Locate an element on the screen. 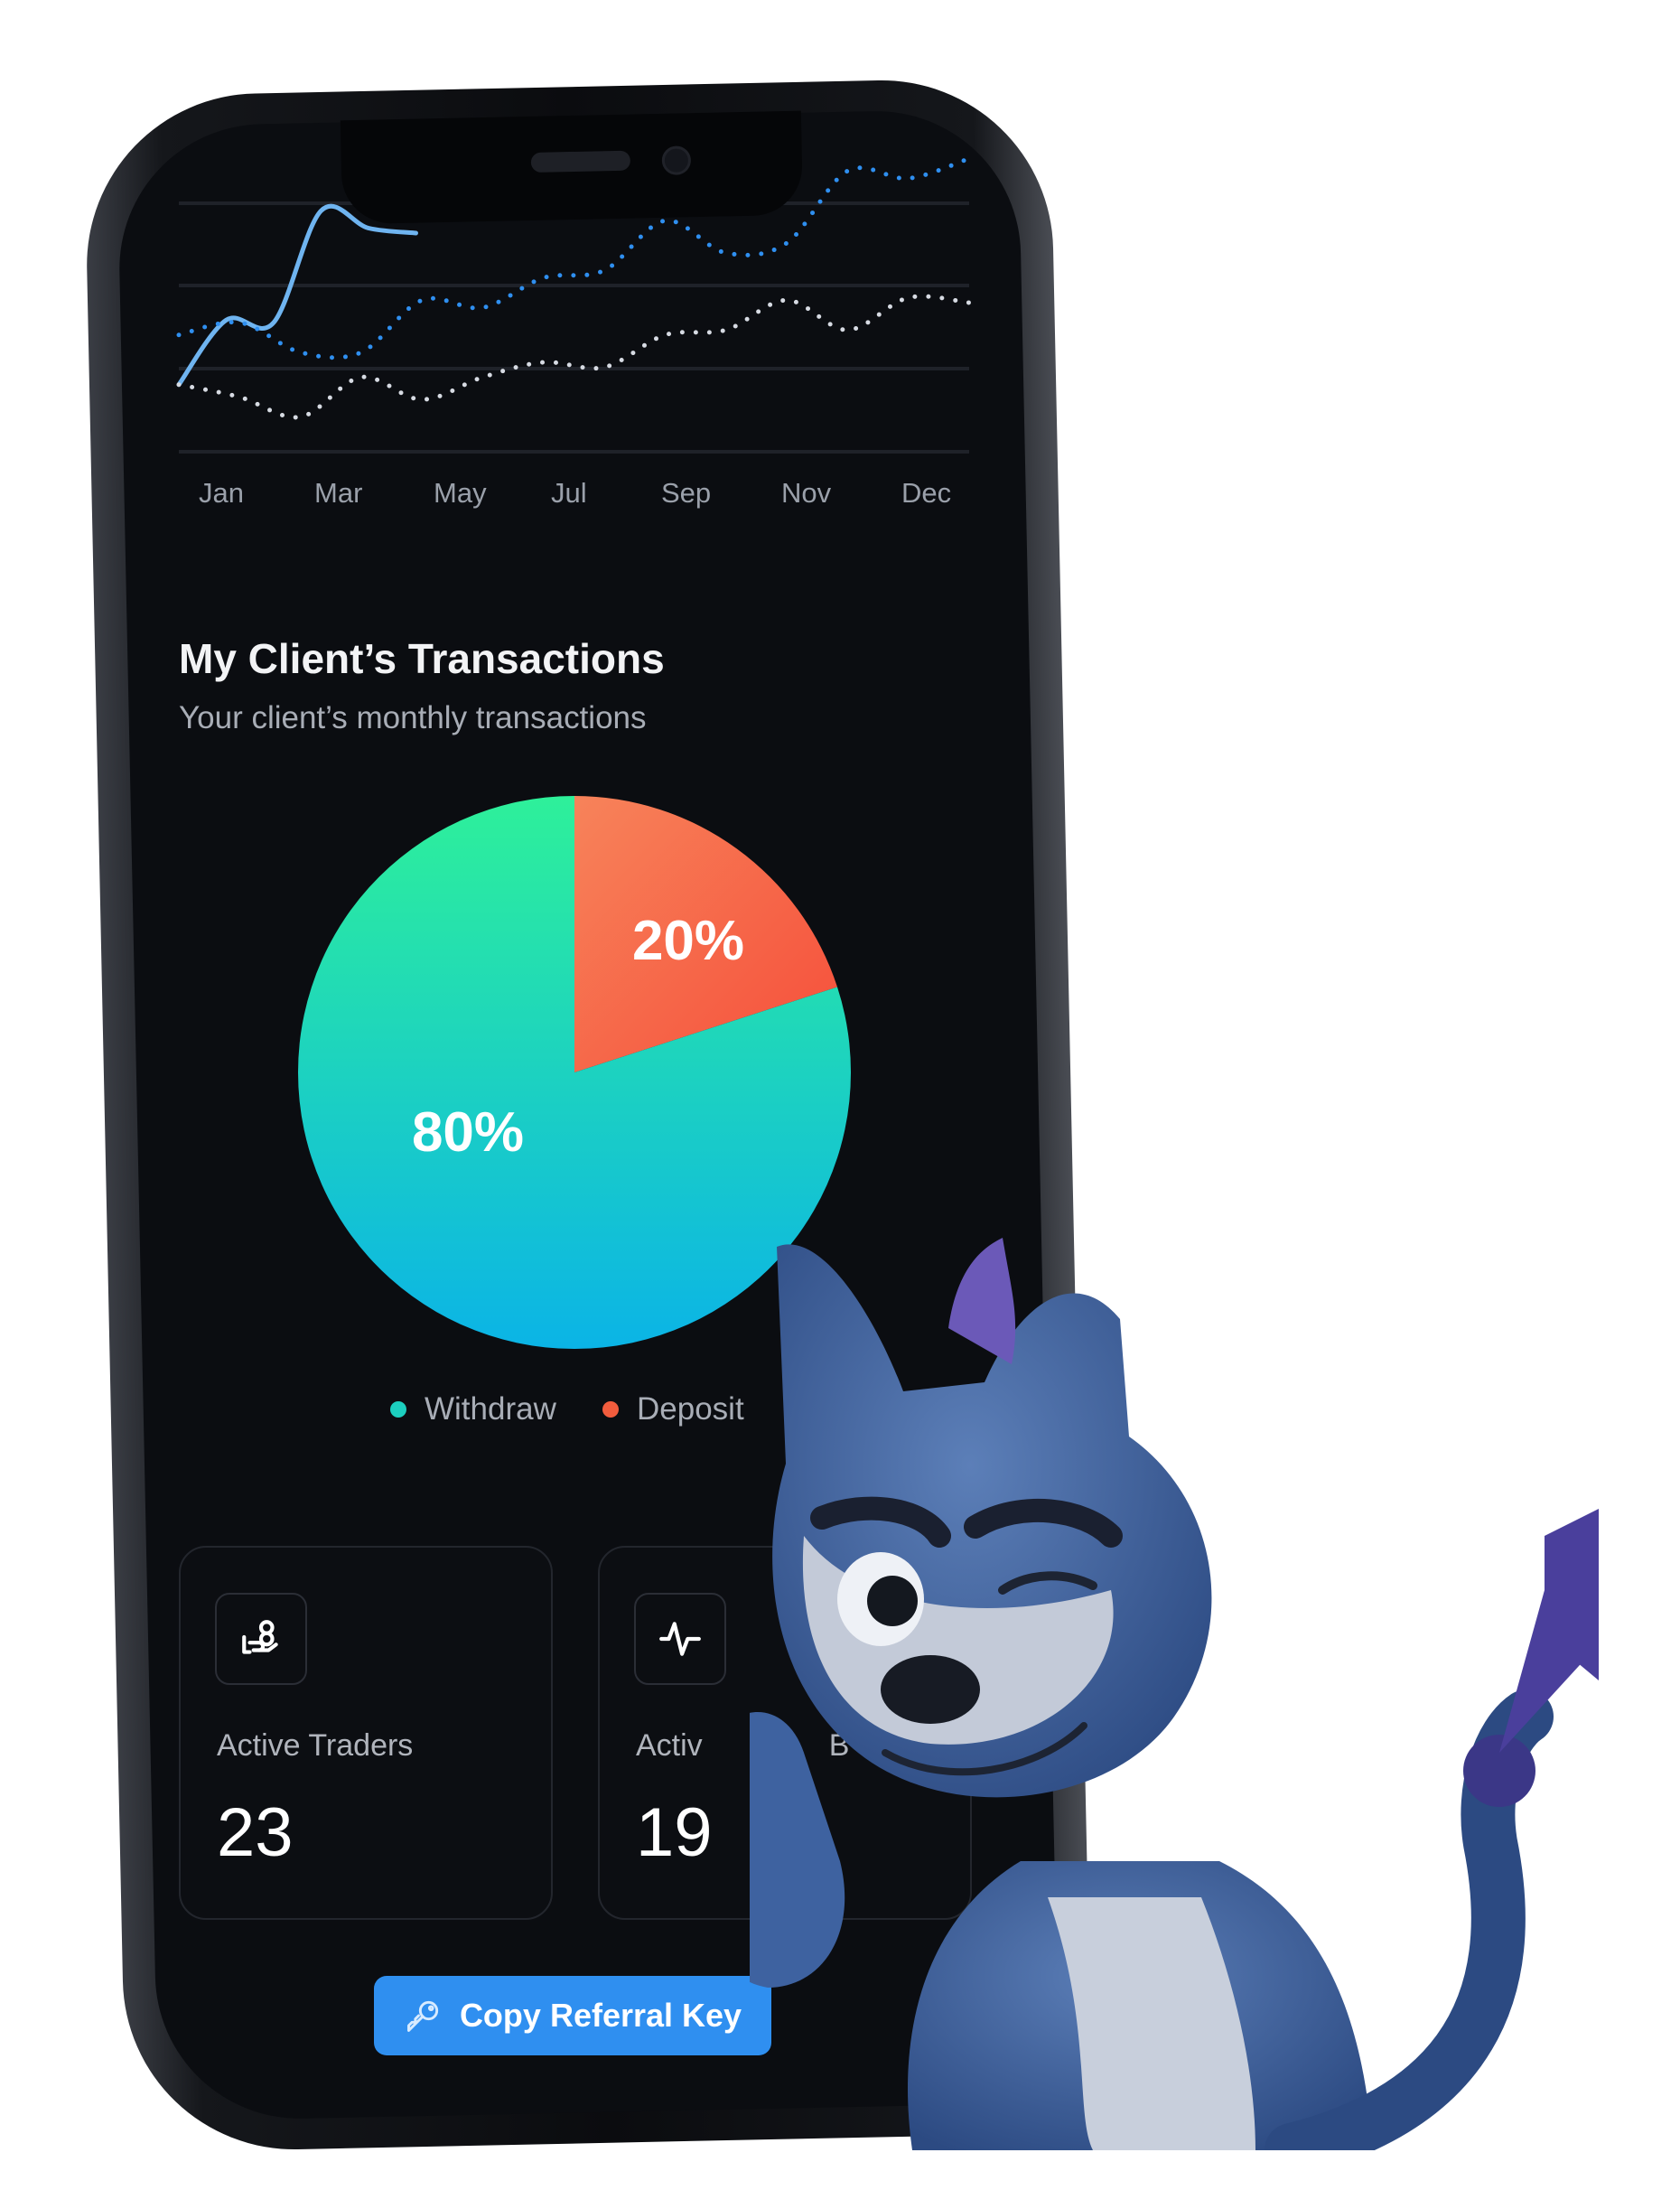  copy-referral-key-button: Copy Referral Key is located at coordinates (572, 2015).